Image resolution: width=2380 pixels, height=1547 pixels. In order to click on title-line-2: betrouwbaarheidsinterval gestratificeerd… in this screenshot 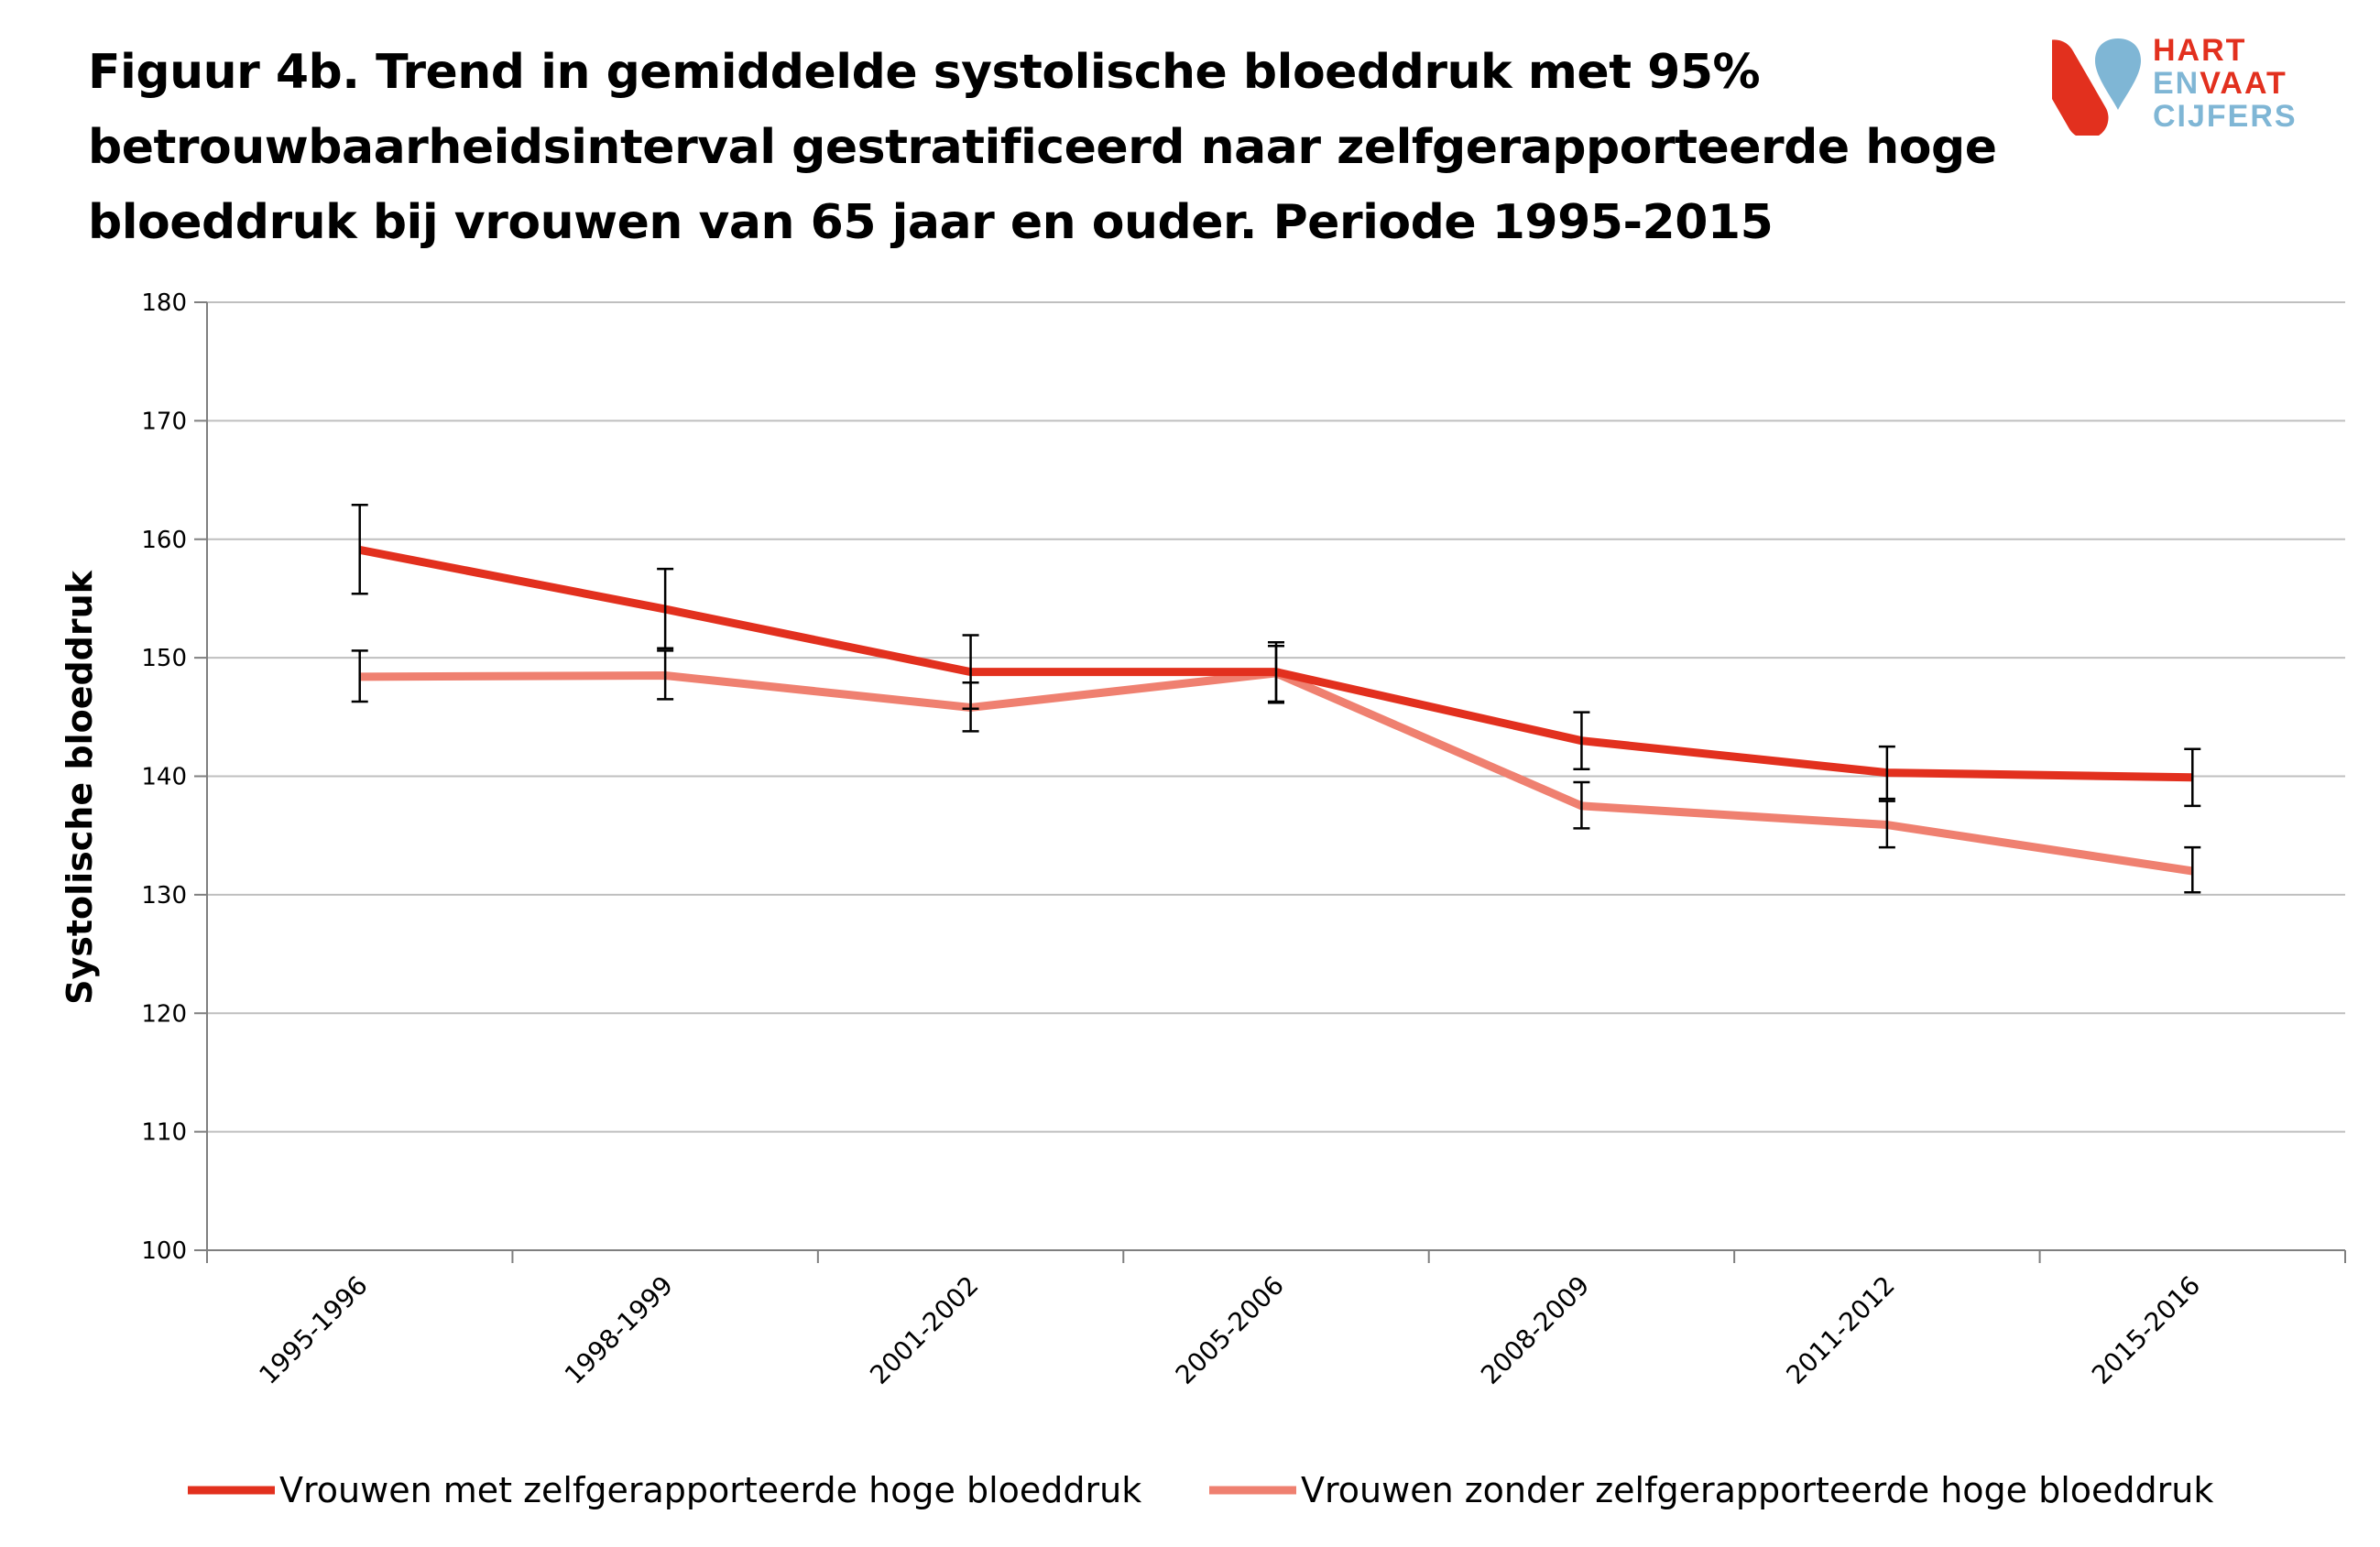, I will do `click(1042, 147)`.